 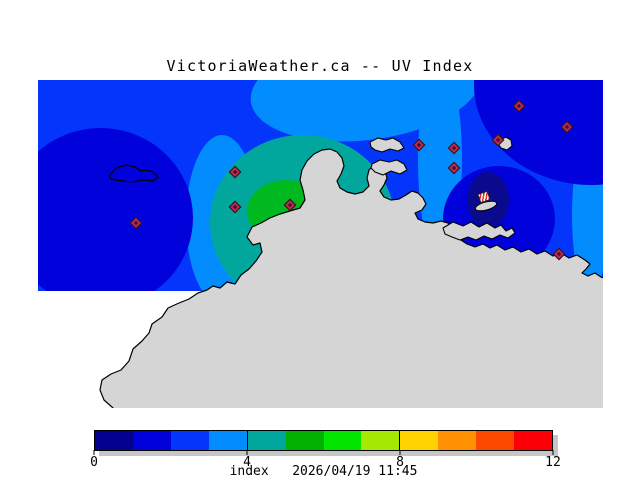 I want to click on harbour-spit, so click(x=479, y=231).